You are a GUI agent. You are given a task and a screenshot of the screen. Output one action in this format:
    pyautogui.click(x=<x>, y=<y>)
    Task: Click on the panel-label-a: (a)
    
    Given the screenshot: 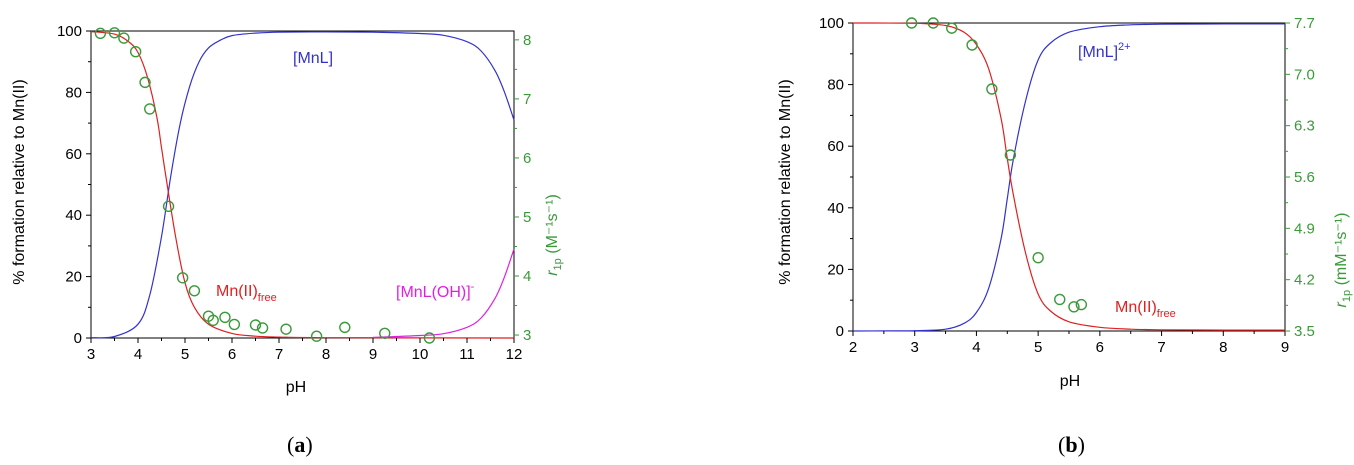 What is the action you would take?
    pyautogui.click(x=300, y=444)
    